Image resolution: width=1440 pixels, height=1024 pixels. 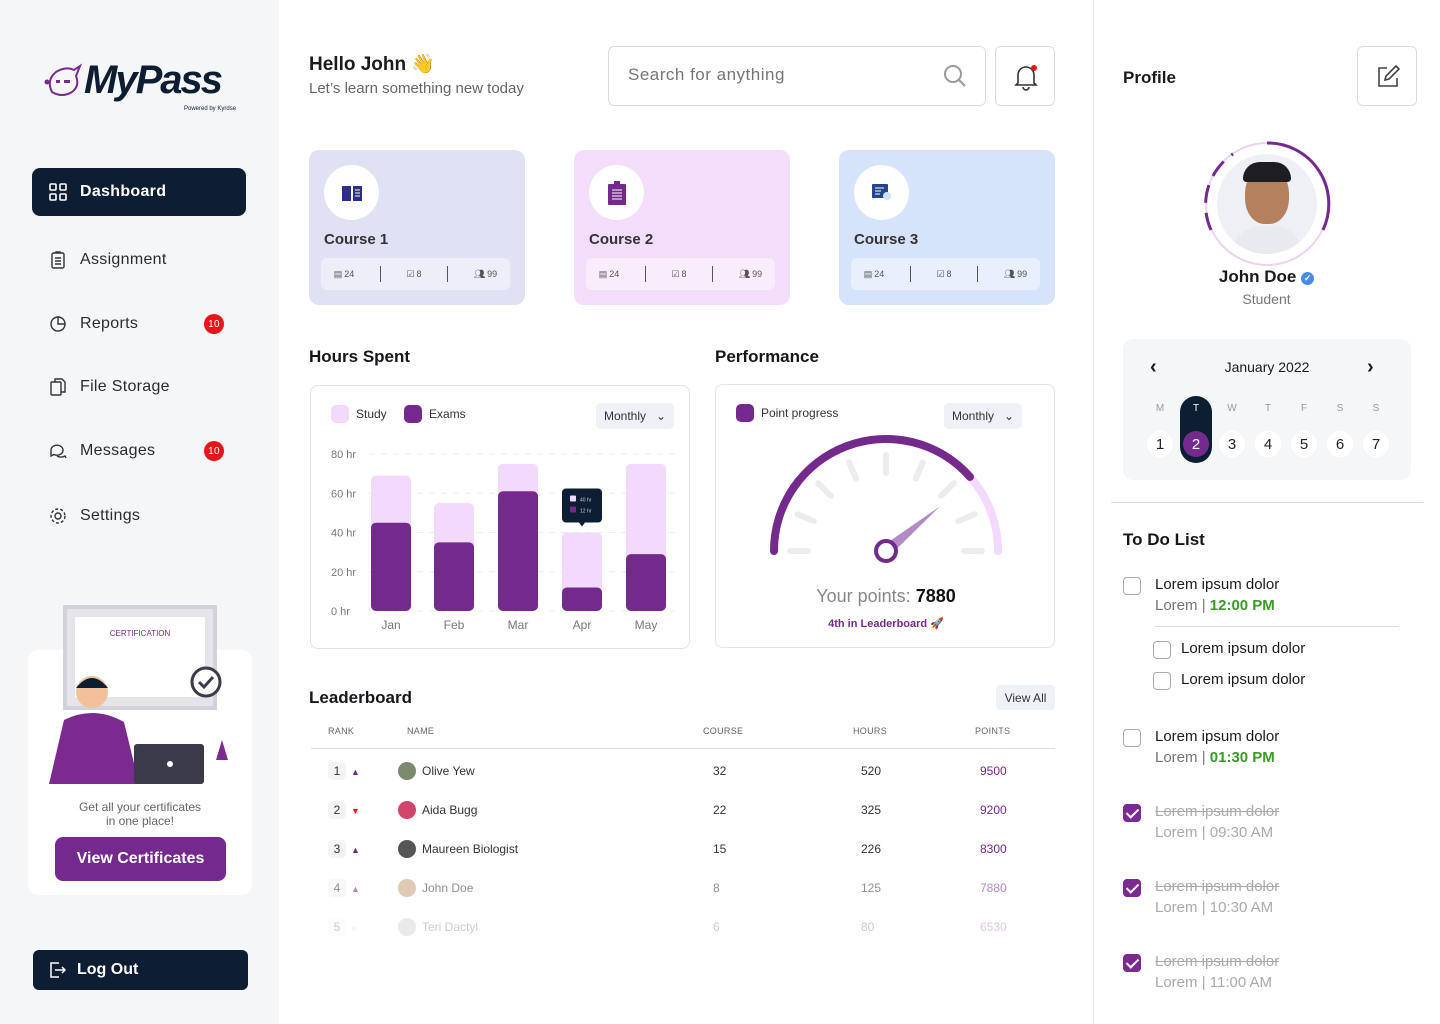 I want to click on y-tick-label: 60 hr, so click(x=343, y=494).